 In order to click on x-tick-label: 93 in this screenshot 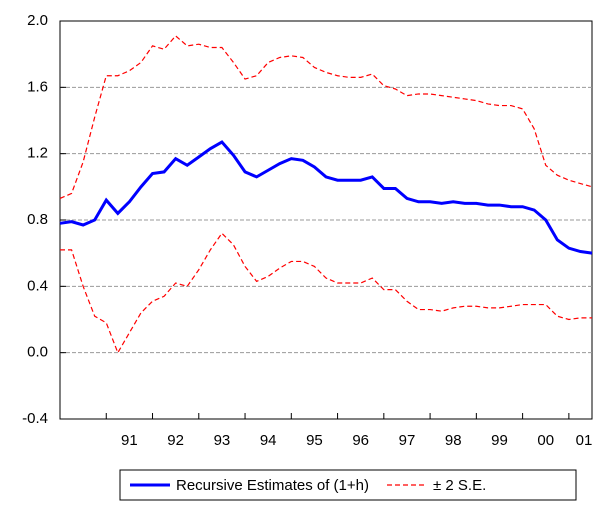, I will do `click(222, 440)`.